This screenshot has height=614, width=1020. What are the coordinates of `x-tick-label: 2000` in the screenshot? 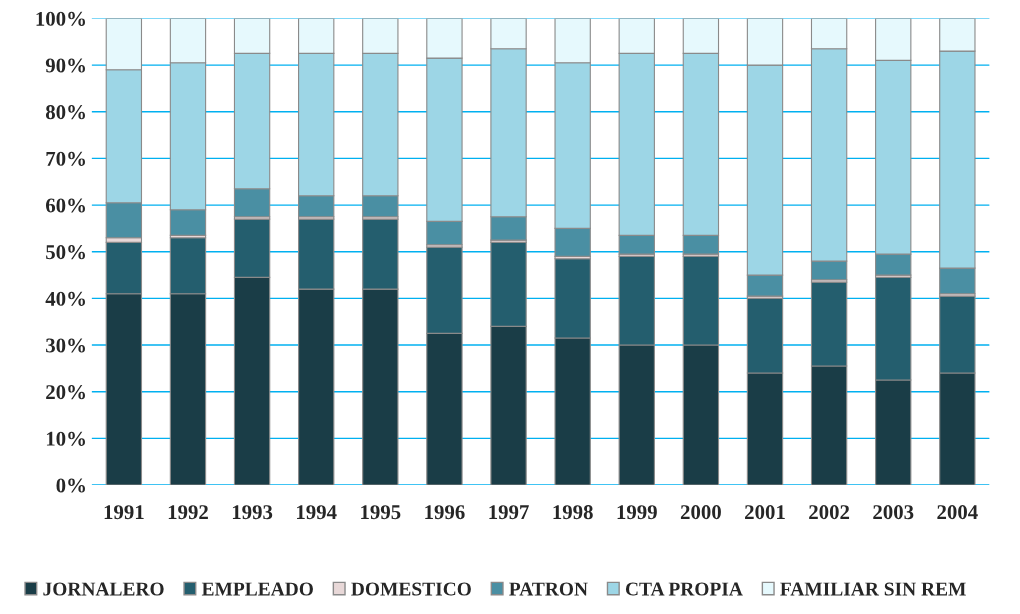 It's located at (700, 512).